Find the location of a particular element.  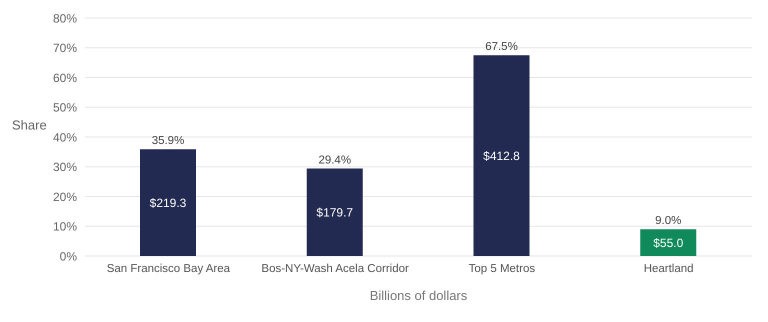

annotation: $412.8 is located at coordinates (501, 155).